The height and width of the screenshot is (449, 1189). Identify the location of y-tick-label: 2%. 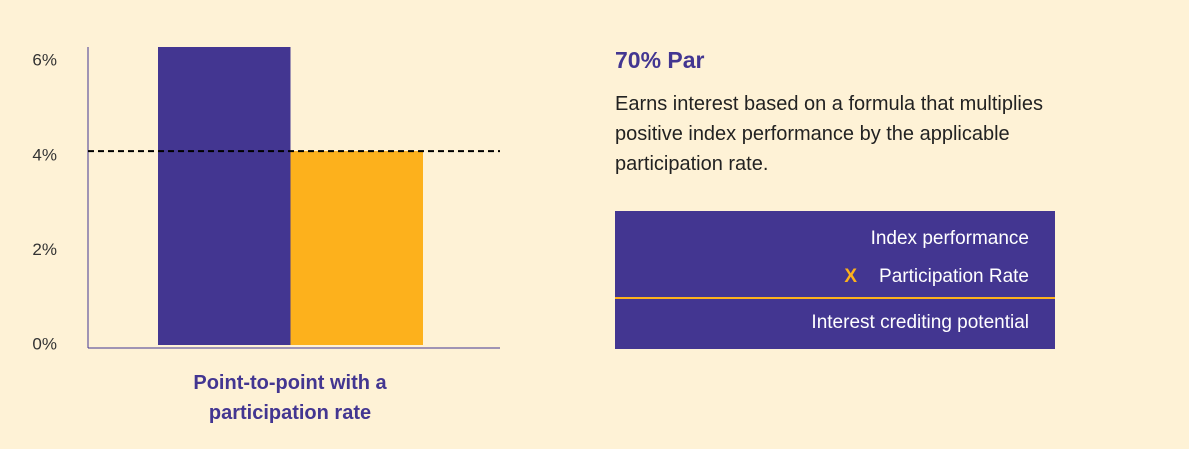
(44, 249).